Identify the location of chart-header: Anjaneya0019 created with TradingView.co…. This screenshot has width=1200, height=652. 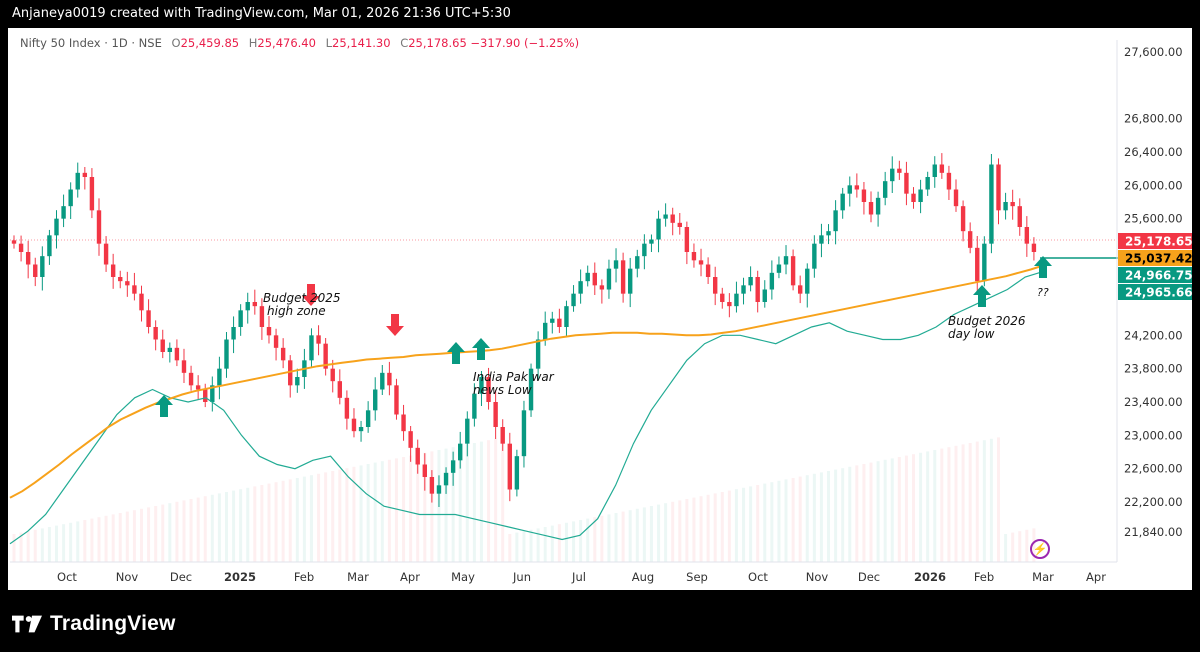
(600, 14).